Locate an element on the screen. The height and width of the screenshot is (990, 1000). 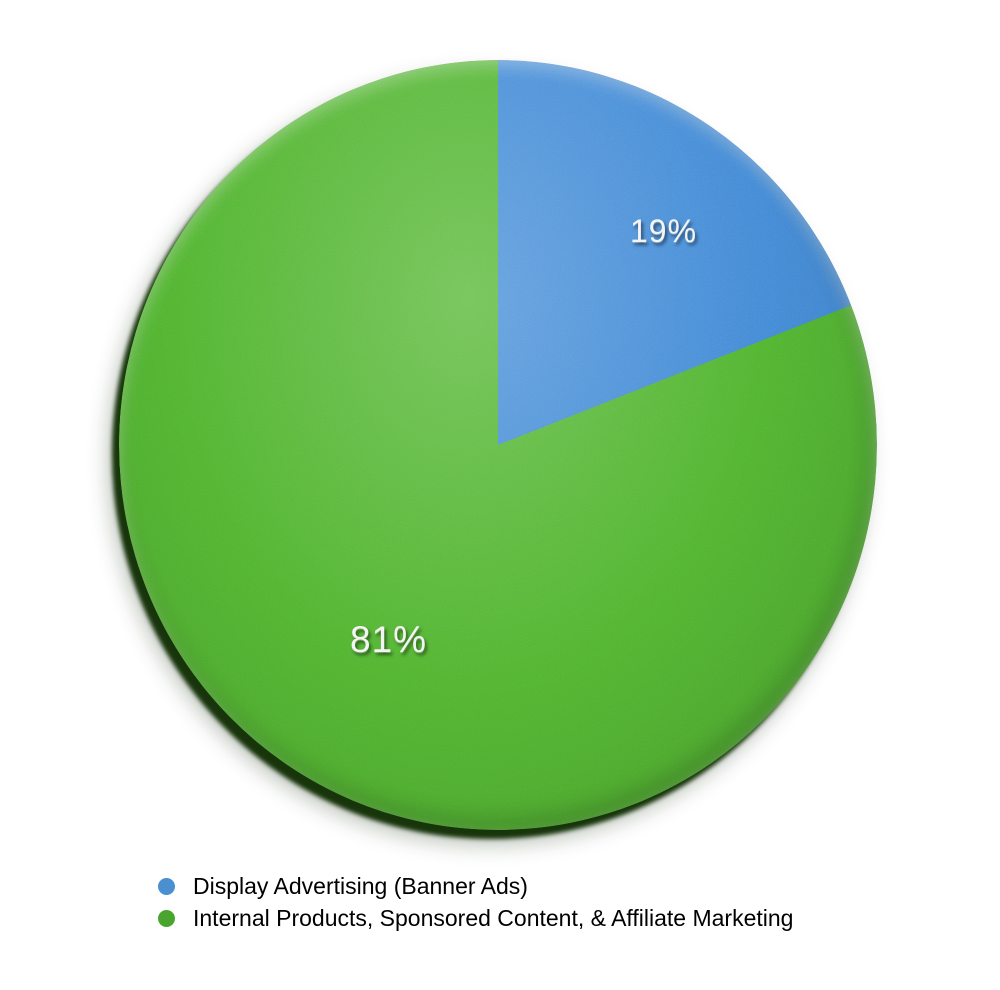
legend-item-display-advertising: Display Advertising (Banner Ads) is located at coordinates (475, 886).